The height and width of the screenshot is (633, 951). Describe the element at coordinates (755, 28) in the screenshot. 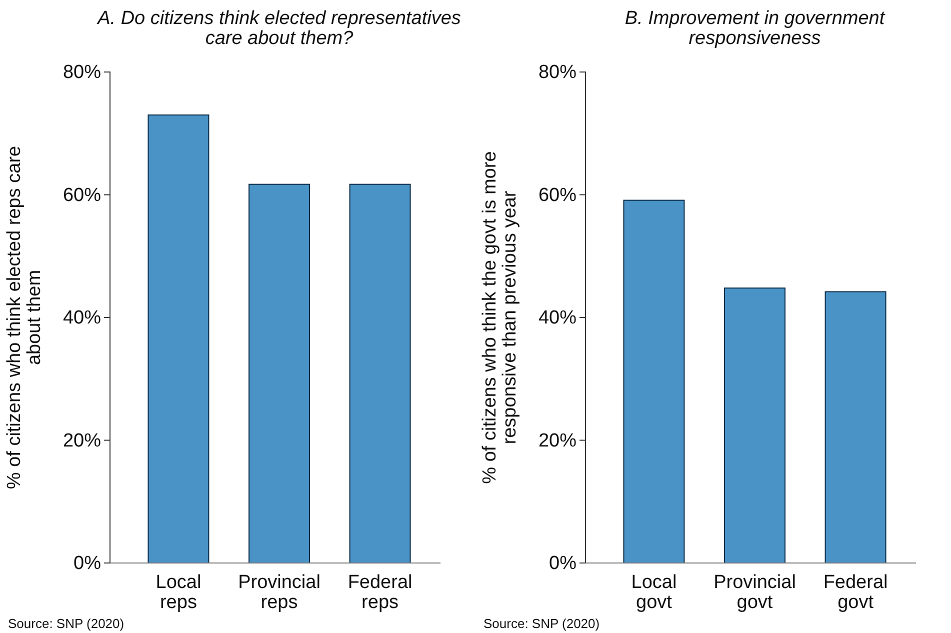

I see `chart-title: B. Improvement in government responsiveness` at that location.